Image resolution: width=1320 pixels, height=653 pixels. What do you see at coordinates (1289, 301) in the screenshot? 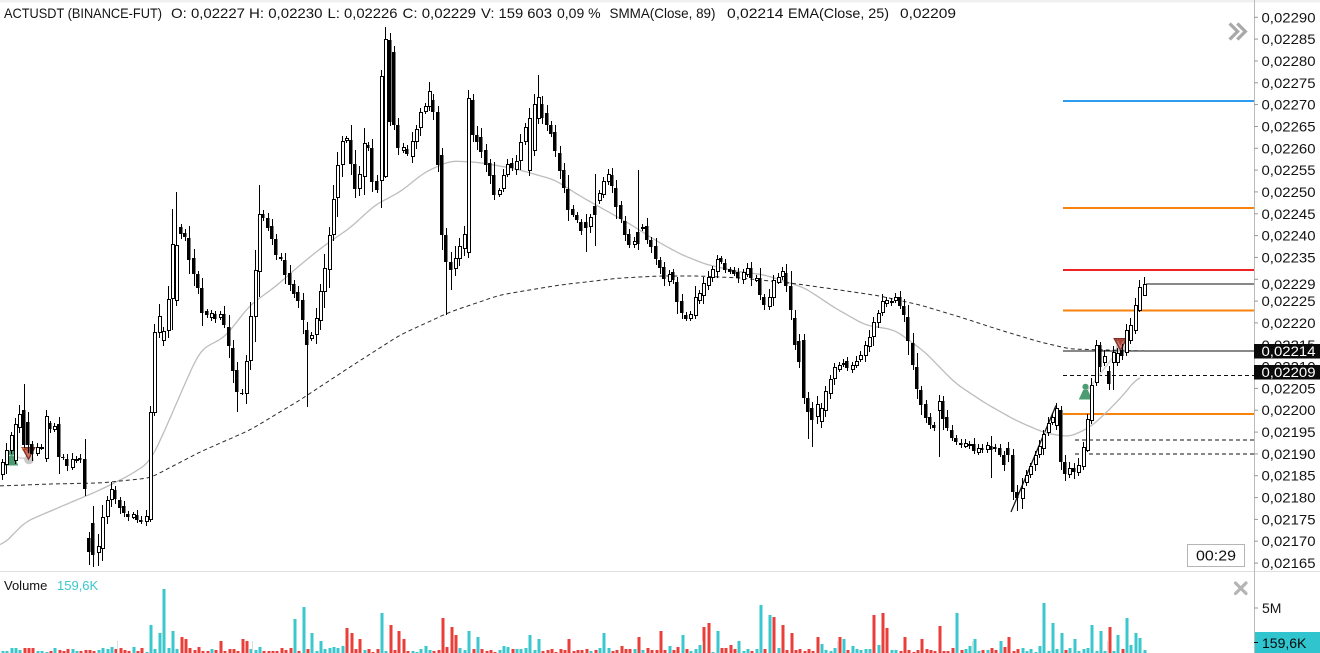
I see `svg-text: 0,02225` at bounding box center [1289, 301].